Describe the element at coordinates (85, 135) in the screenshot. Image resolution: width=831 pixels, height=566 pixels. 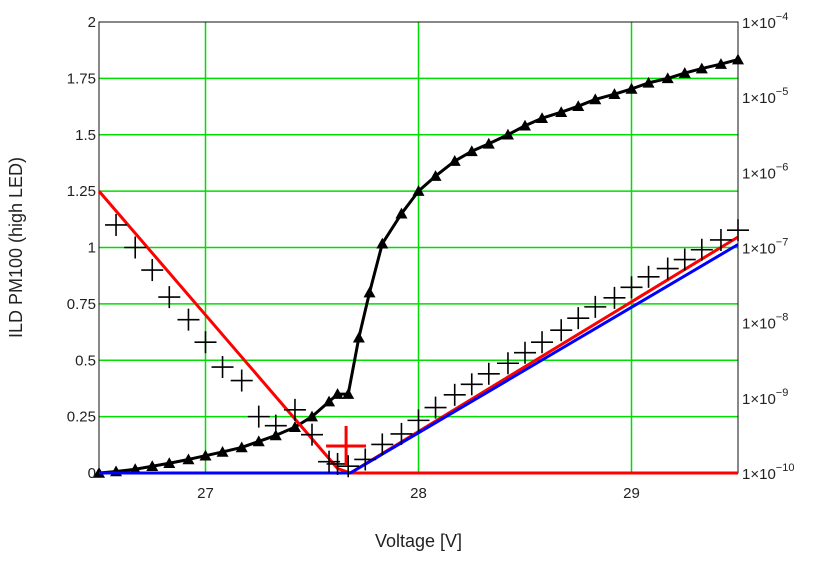
I see `y-tick-label: 1.5` at that location.